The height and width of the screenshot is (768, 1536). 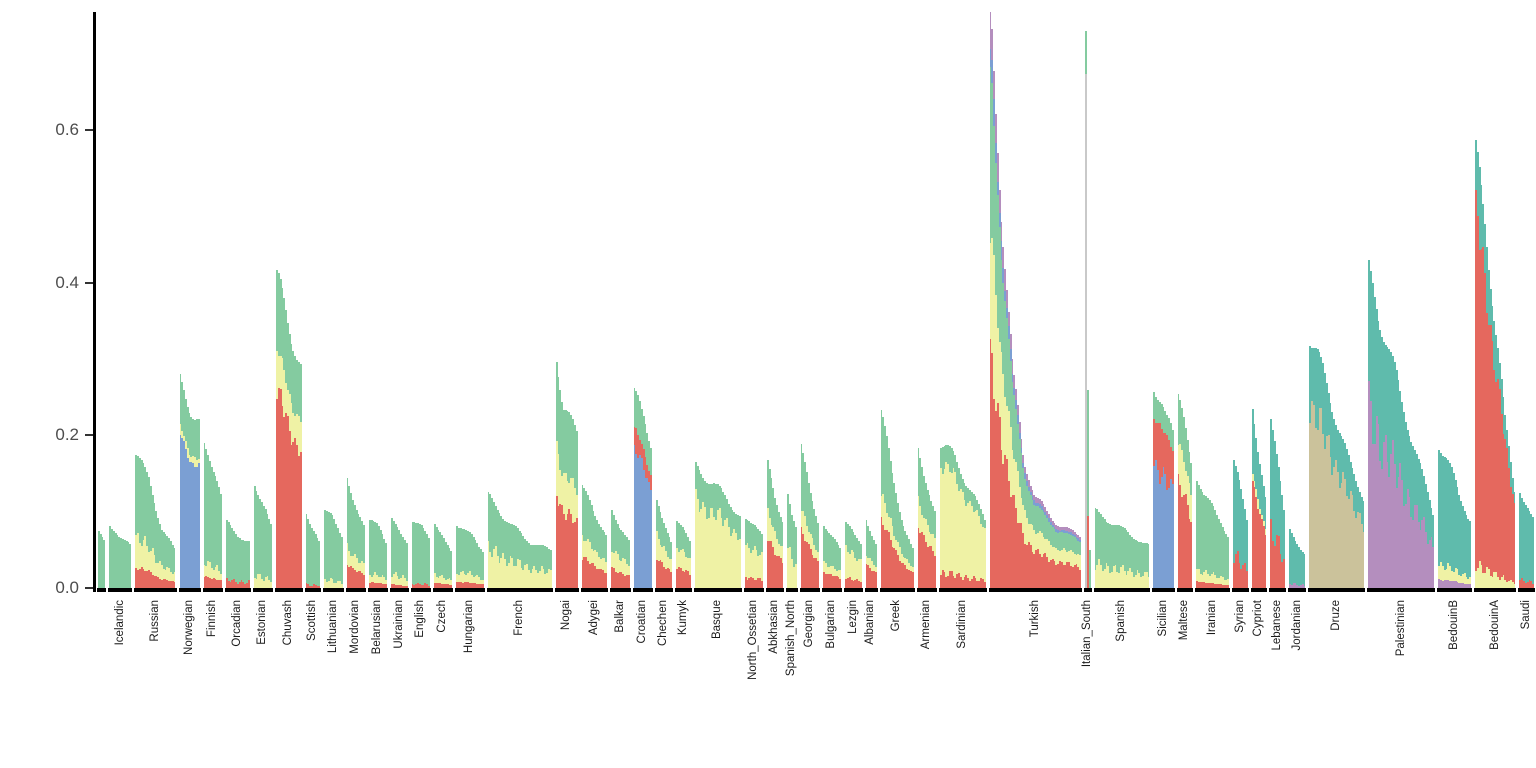 I want to click on population-label: Orcadian, so click(x=237, y=623).